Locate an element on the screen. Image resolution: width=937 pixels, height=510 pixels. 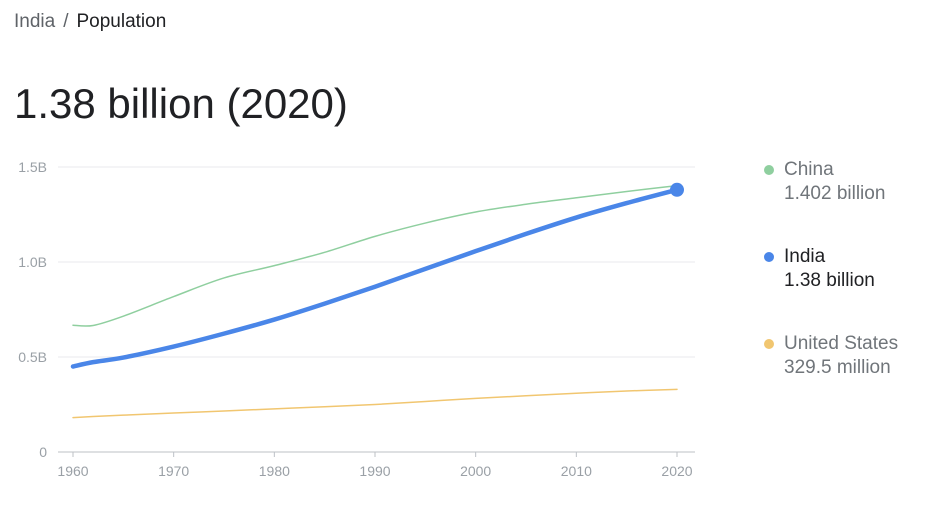
x-tick-label: 1980 is located at coordinates (274, 471).